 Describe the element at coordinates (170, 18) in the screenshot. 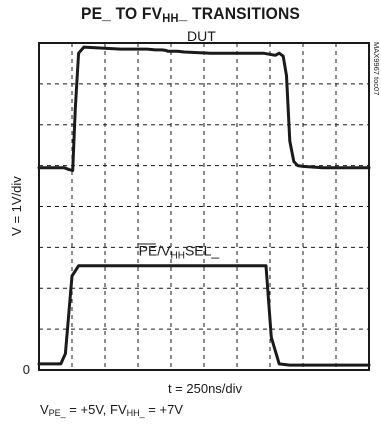

I see `title-subscript: HH` at that location.